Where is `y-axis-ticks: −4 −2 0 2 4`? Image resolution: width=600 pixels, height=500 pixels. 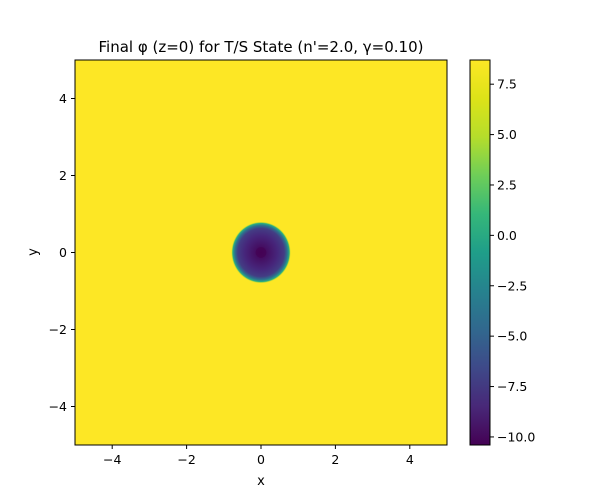 y-axis-ticks: −4 −2 0 2 4 is located at coordinates (62, 252).